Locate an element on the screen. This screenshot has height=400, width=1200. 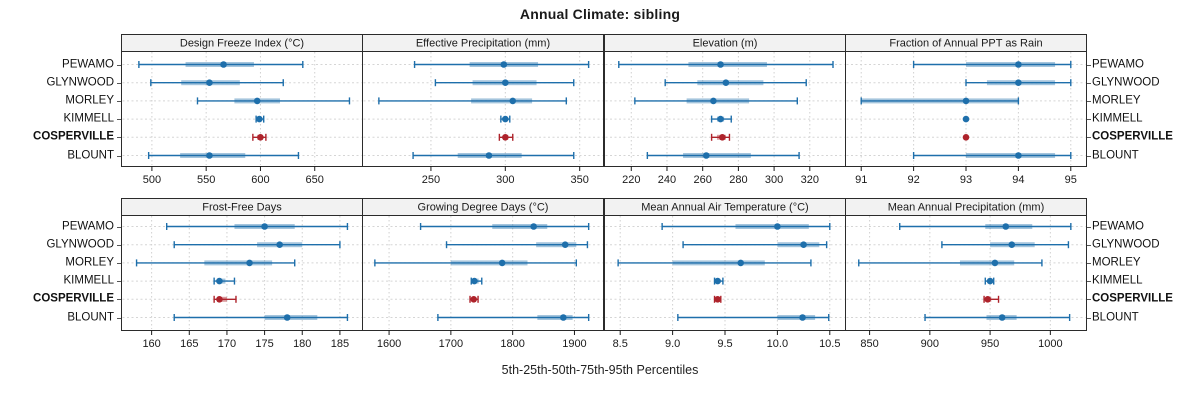
x-tick-label: 10.0 is located at coordinates (777, 344).